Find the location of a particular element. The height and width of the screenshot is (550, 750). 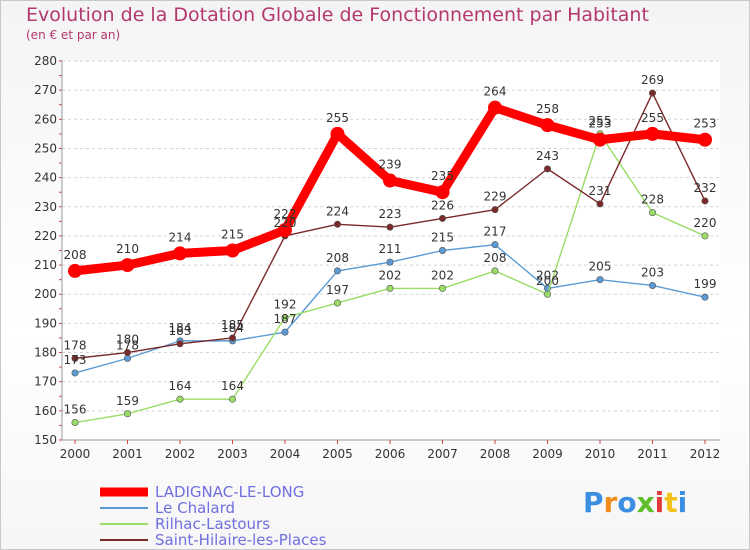

x-tick-label: 2002 is located at coordinates (180, 454).